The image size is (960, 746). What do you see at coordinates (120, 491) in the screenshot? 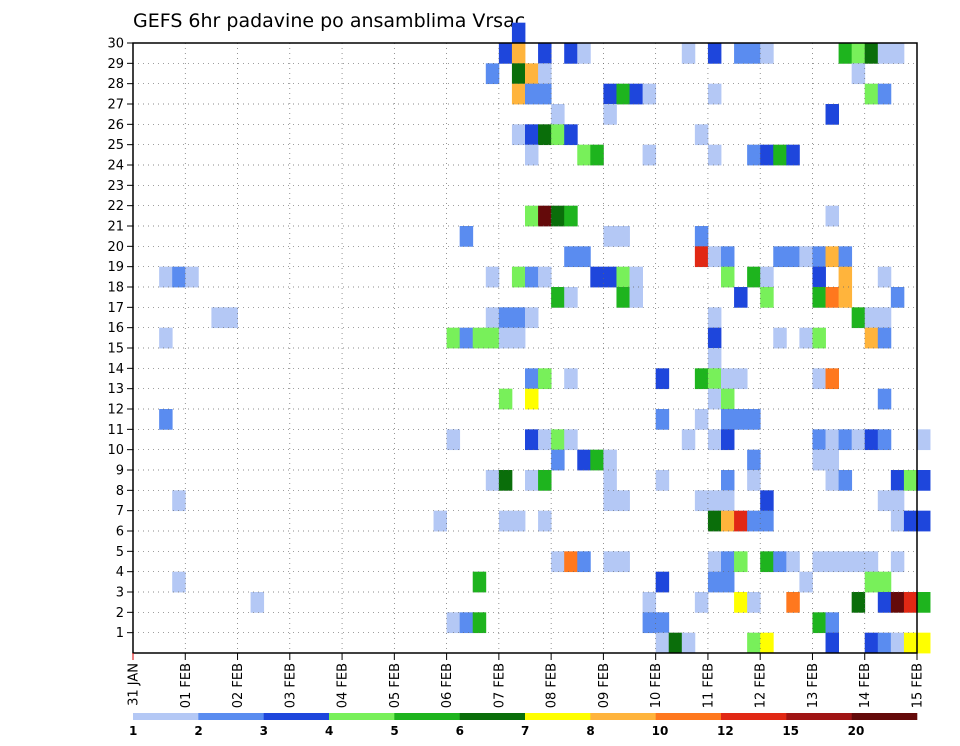
I see `y-tick-label: 8` at bounding box center [120, 491].